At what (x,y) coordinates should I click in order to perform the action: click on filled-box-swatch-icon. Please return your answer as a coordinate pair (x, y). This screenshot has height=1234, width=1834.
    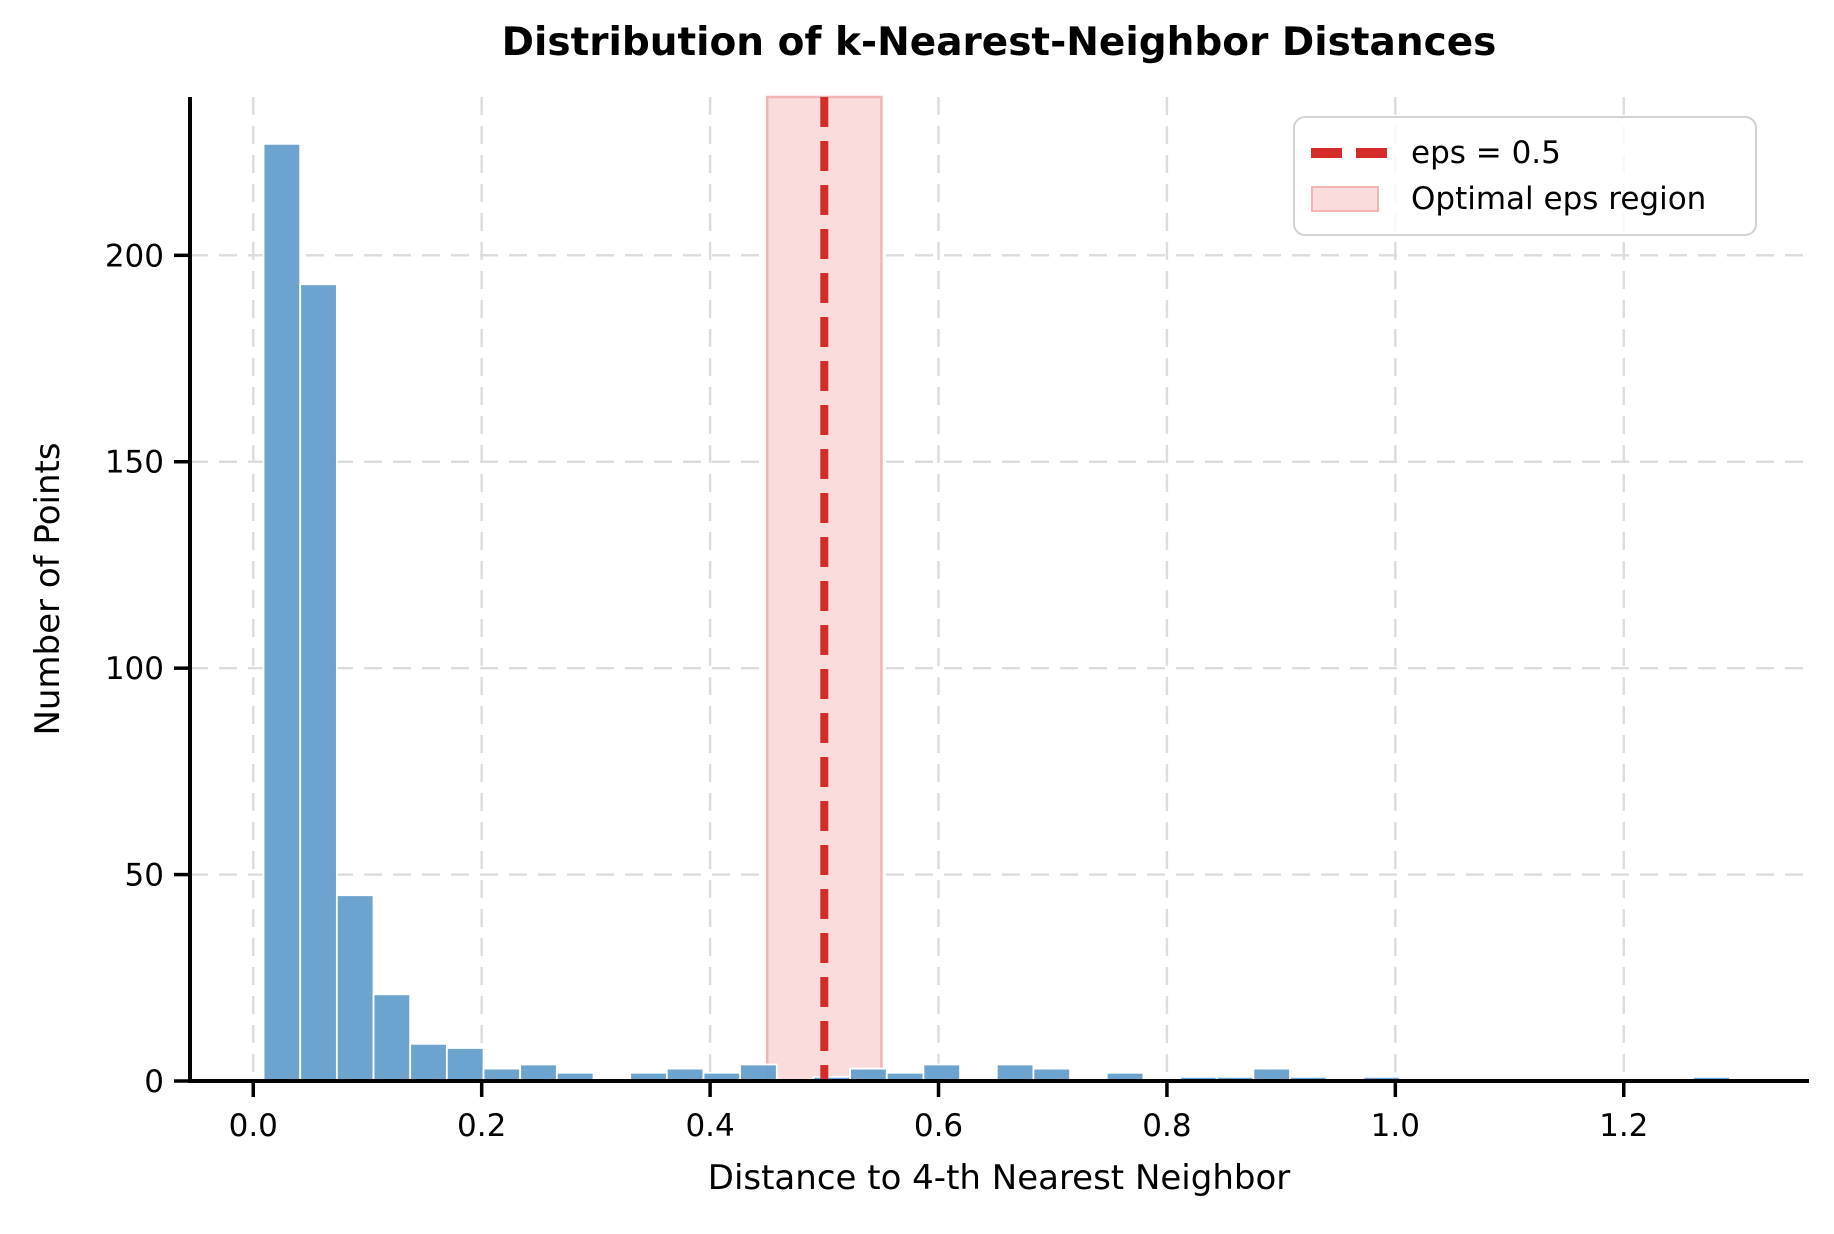
    Looking at the image, I should click on (1349, 199).